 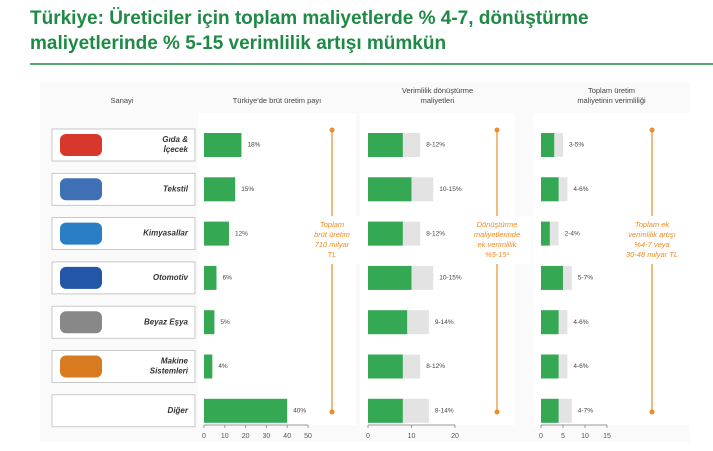 I want to click on x-tick-label: 40, so click(x=287, y=436).